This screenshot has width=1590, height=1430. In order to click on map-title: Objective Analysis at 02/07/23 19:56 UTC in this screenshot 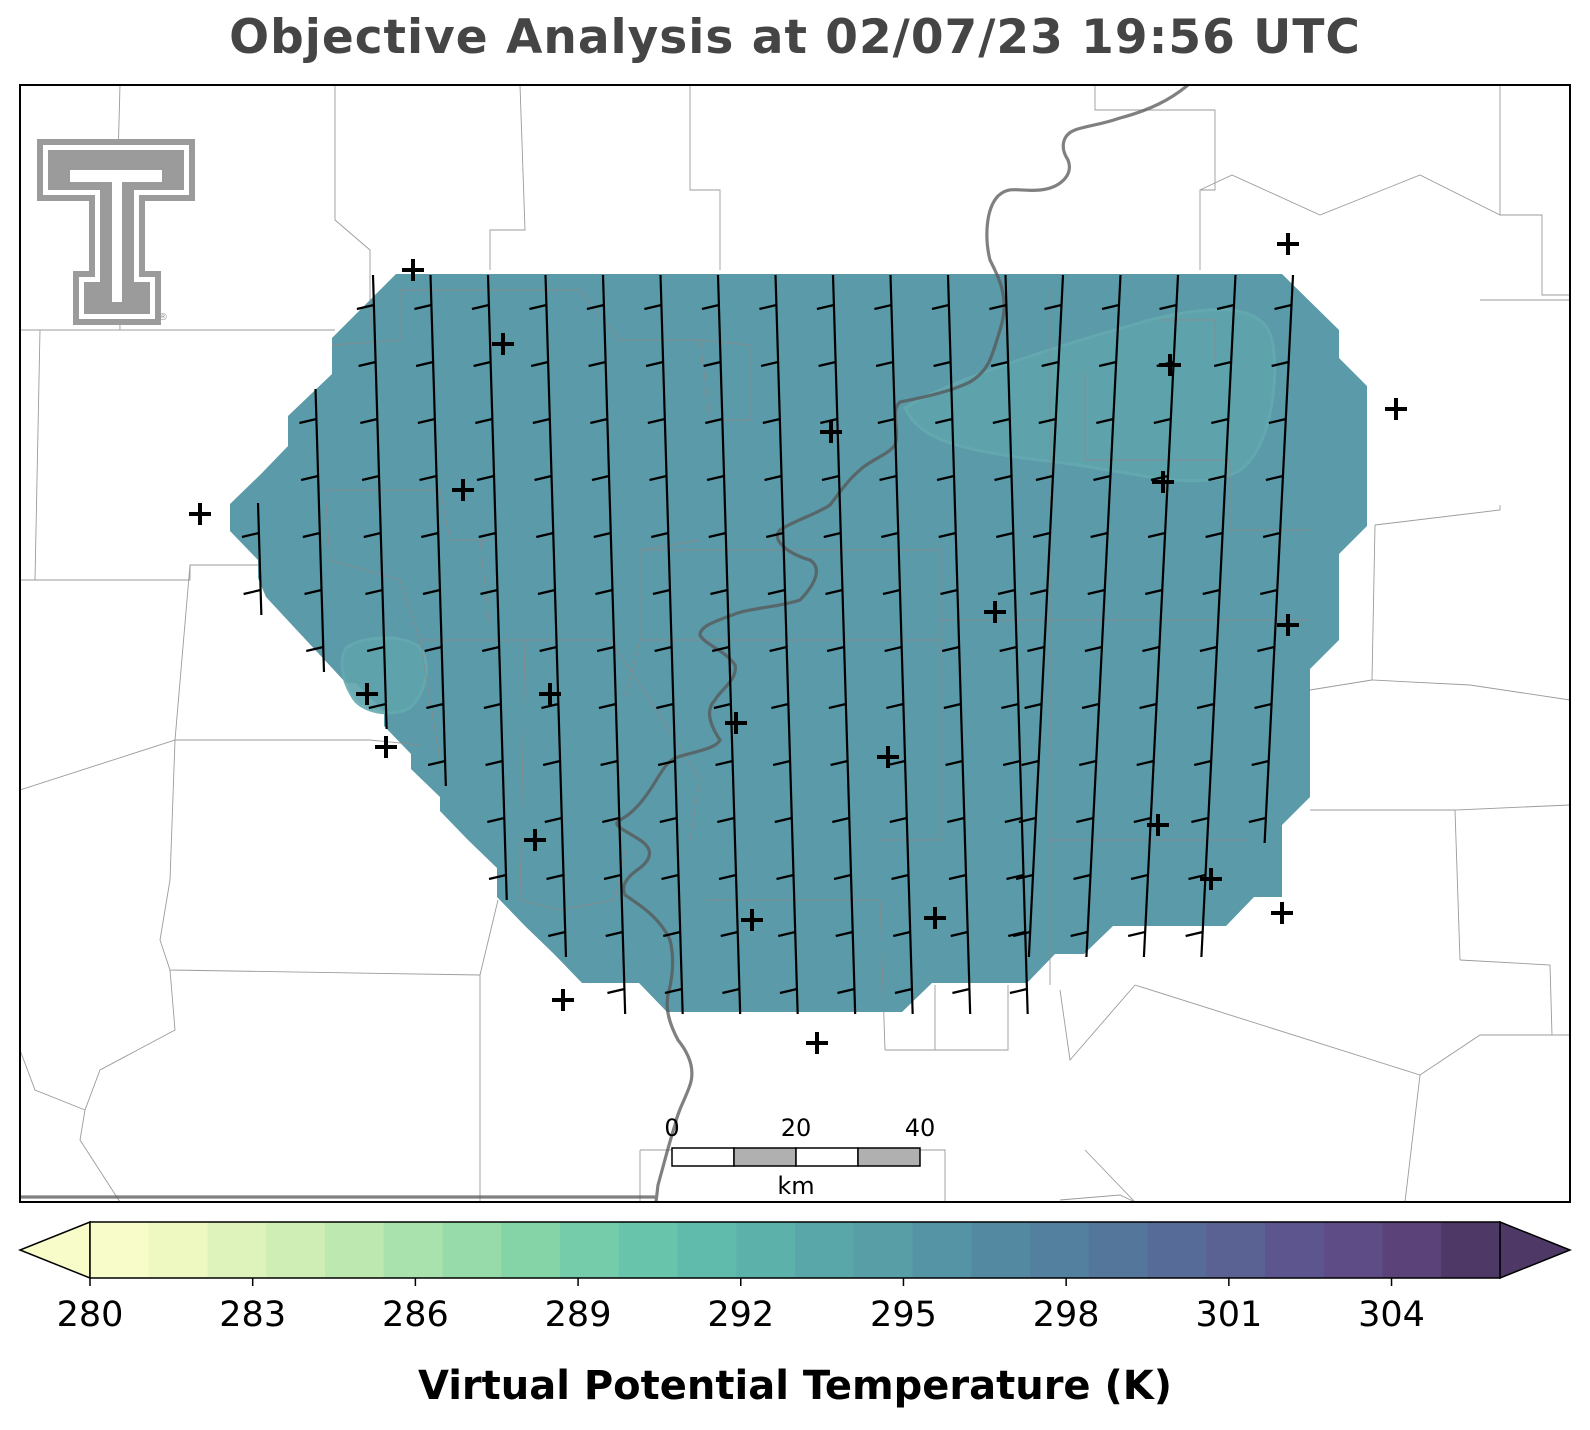, I will do `click(795, 37)`.